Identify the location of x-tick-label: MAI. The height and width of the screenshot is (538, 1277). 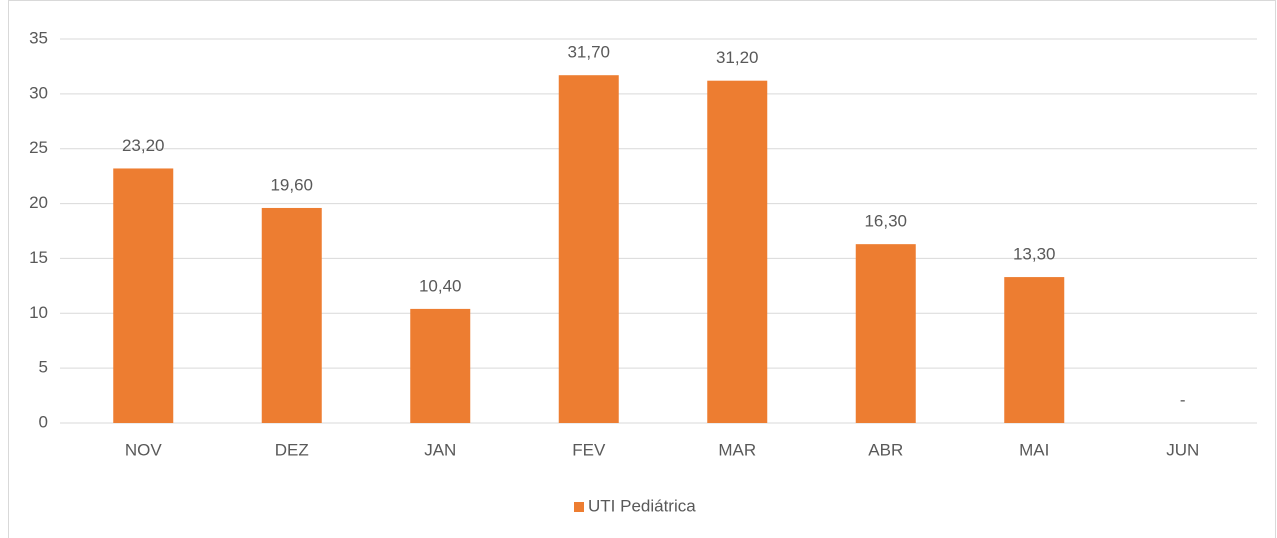
(1034, 449).